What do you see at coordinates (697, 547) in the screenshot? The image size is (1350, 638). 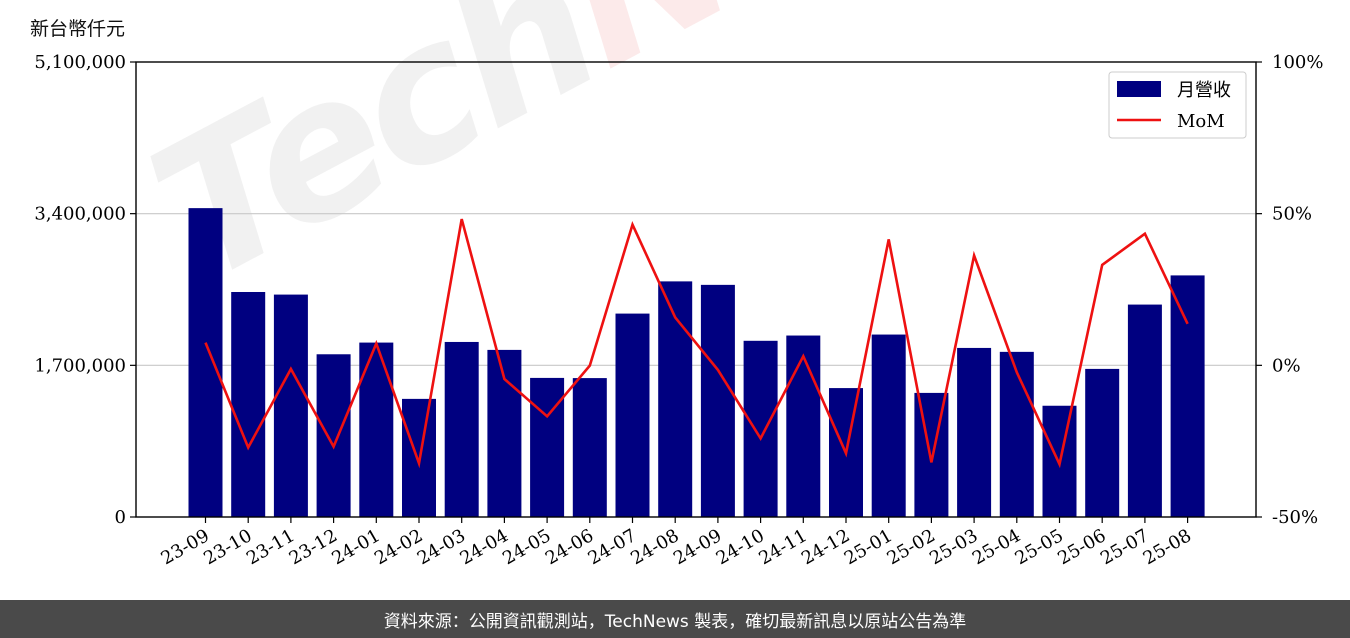 I see `x-tick-label: 24-09` at bounding box center [697, 547].